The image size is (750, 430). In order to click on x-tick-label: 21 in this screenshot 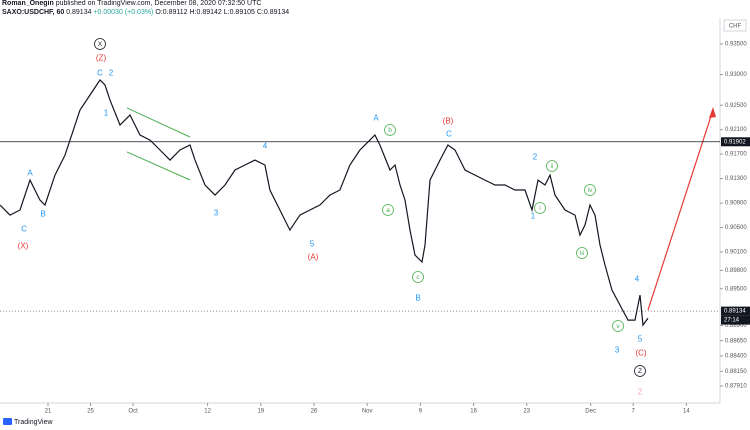, I will do `click(48, 412)`.